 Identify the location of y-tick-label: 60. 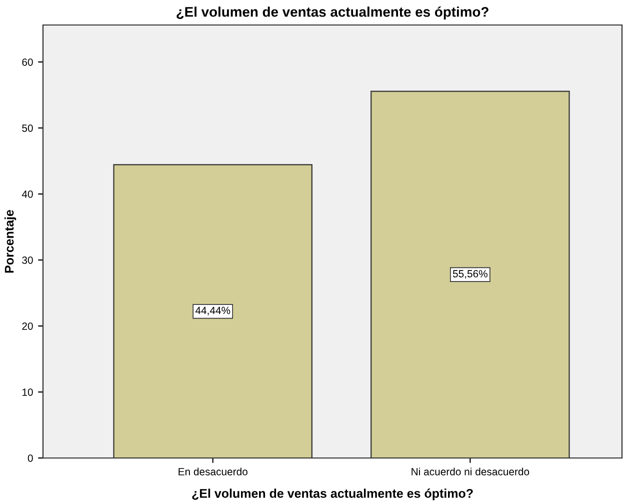
(27, 62).